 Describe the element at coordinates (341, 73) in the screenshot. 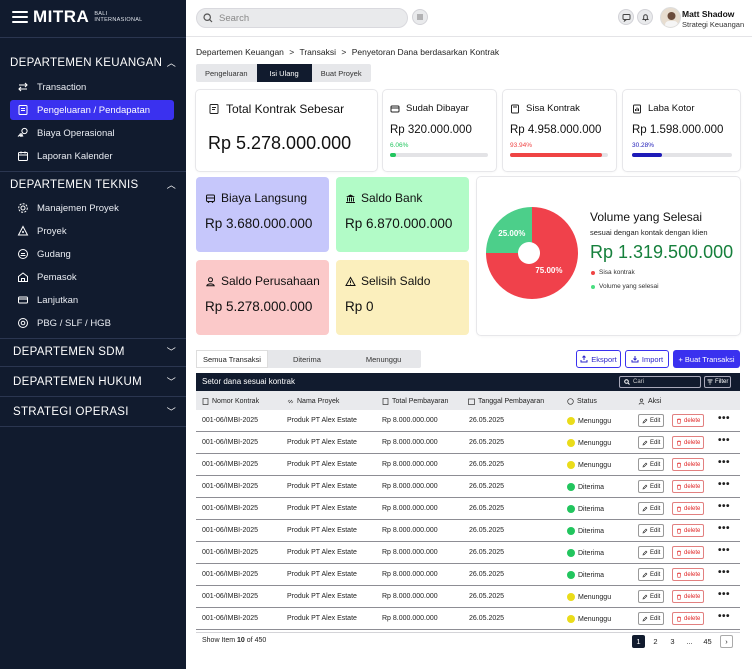

I see `tab-buat-proyek: Buat Proyek` at that location.